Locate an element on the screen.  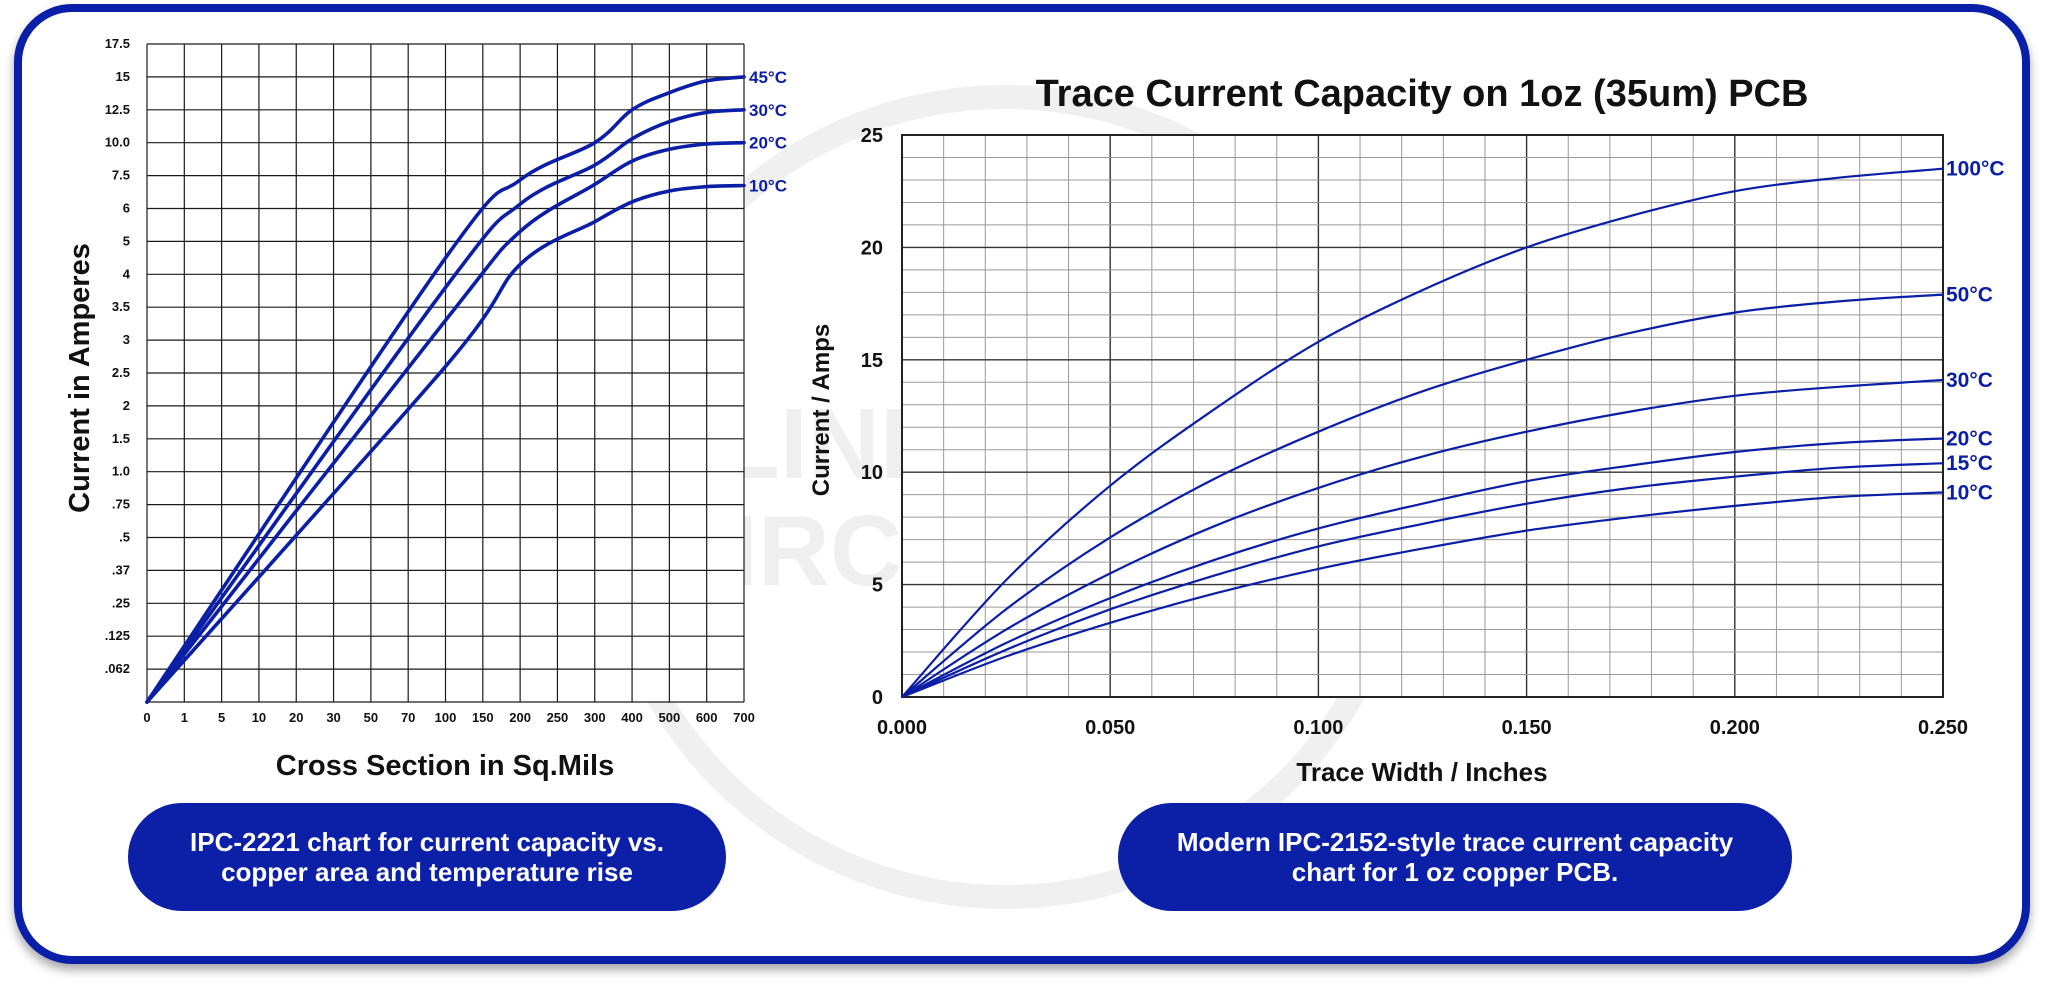
right-x-tick-label: 0.050 is located at coordinates (1110, 728).